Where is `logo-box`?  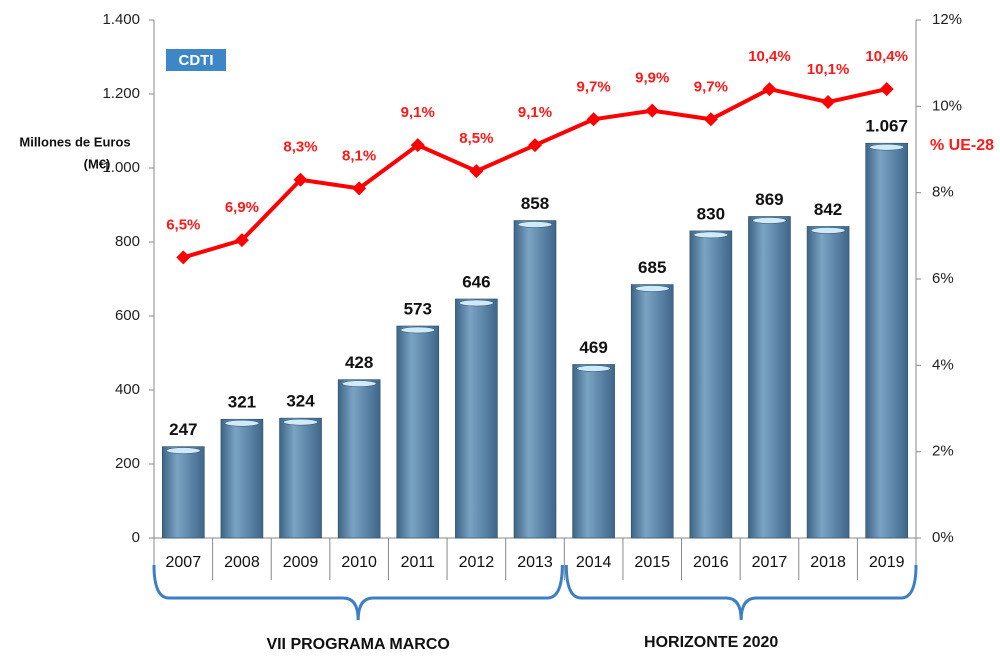
logo-box is located at coordinates (196, 60).